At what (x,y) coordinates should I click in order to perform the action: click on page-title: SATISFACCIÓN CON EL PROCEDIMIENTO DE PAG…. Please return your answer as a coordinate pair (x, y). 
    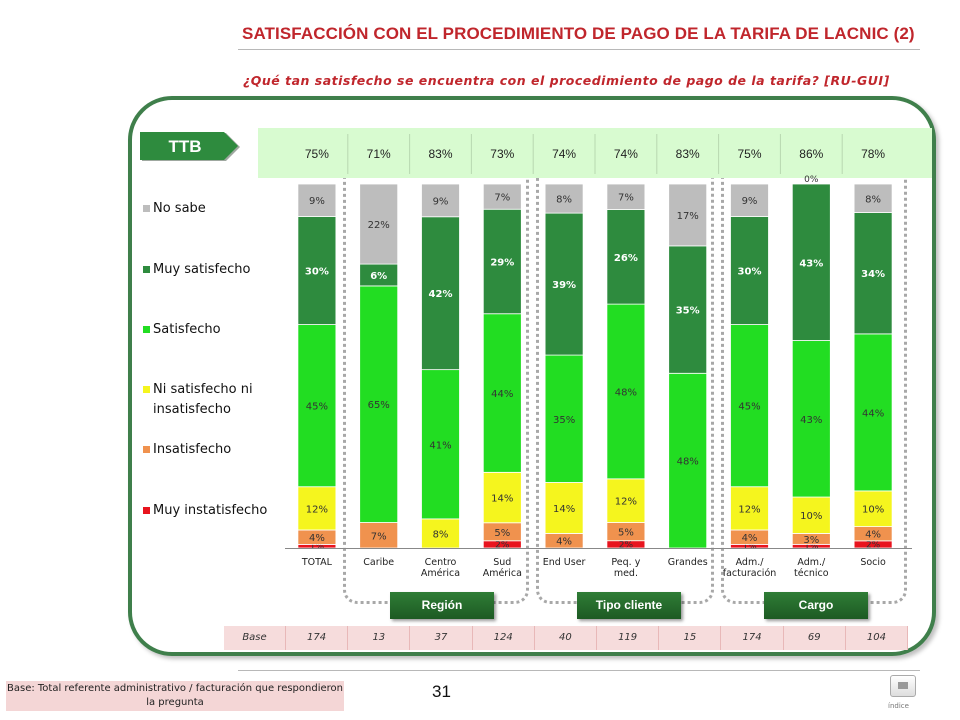
    Looking at the image, I should click on (578, 33).